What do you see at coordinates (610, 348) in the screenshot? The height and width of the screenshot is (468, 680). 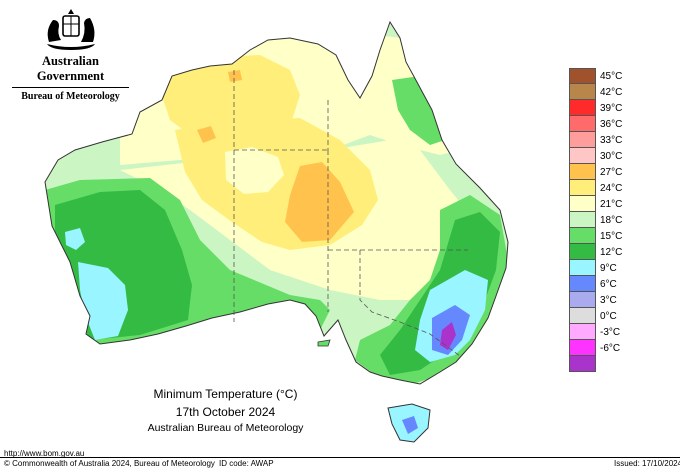 I see `legend-label: -6°C` at bounding box center [610, 348].